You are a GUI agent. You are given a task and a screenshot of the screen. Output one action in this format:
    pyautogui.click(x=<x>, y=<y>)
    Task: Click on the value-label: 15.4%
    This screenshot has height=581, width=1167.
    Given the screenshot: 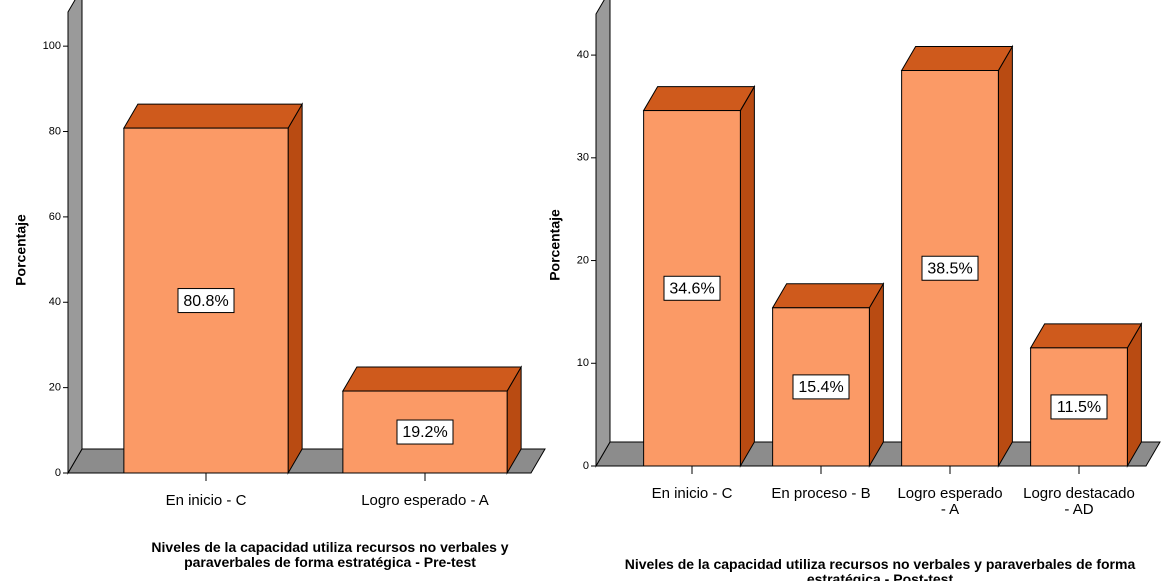 What is the action you would take?
    pyautogui.click(x=820, y=387)
    